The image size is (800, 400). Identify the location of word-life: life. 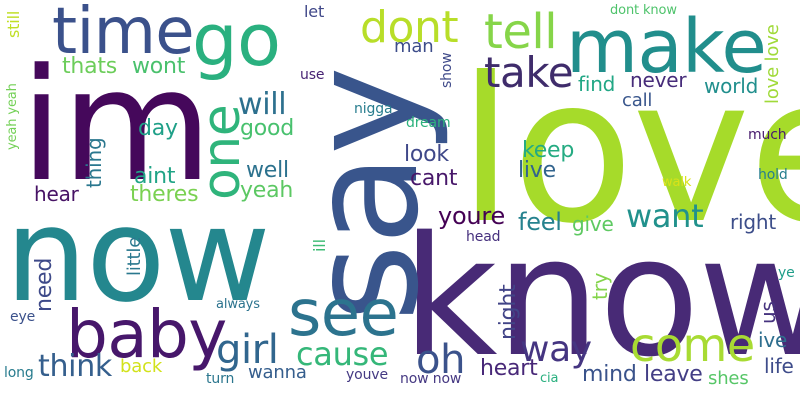
(779, 366).